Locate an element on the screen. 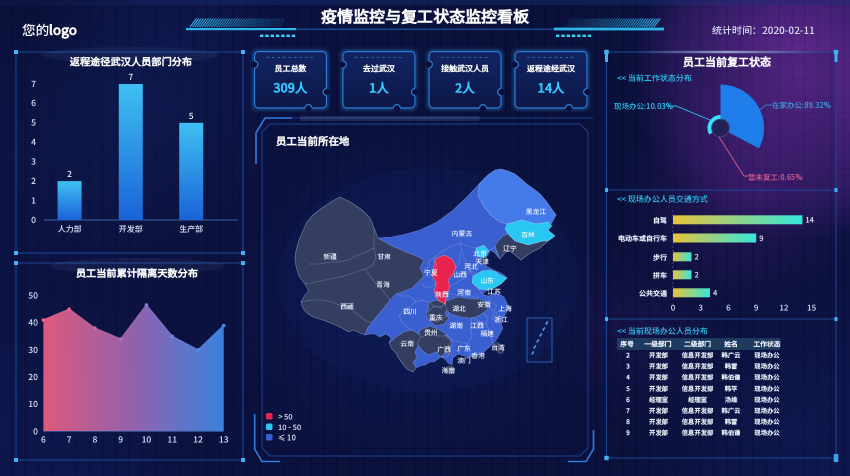 The height and width of the screenshot is (476, 850). svg-text: 海南 is located at coordinates (448, 370).